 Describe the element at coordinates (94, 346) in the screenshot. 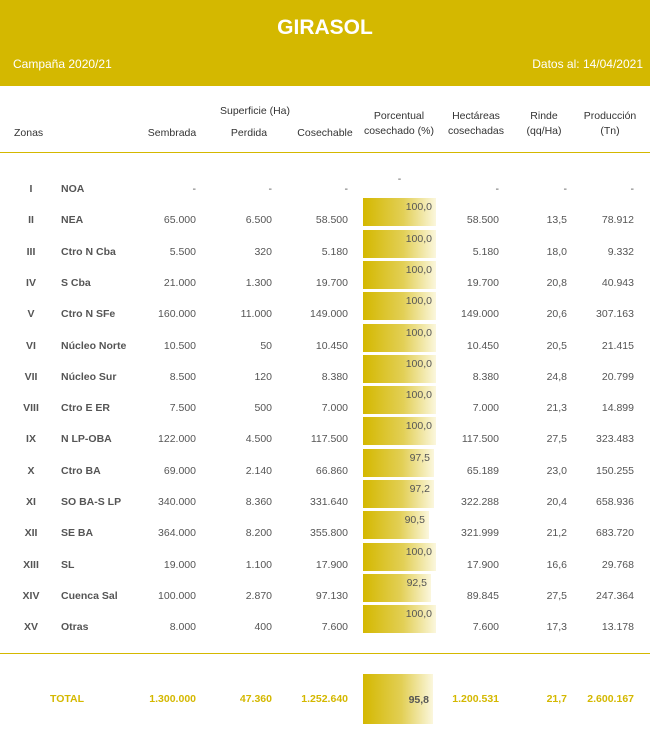

I see `row-zone-name: Núcleo Norte` at that location.